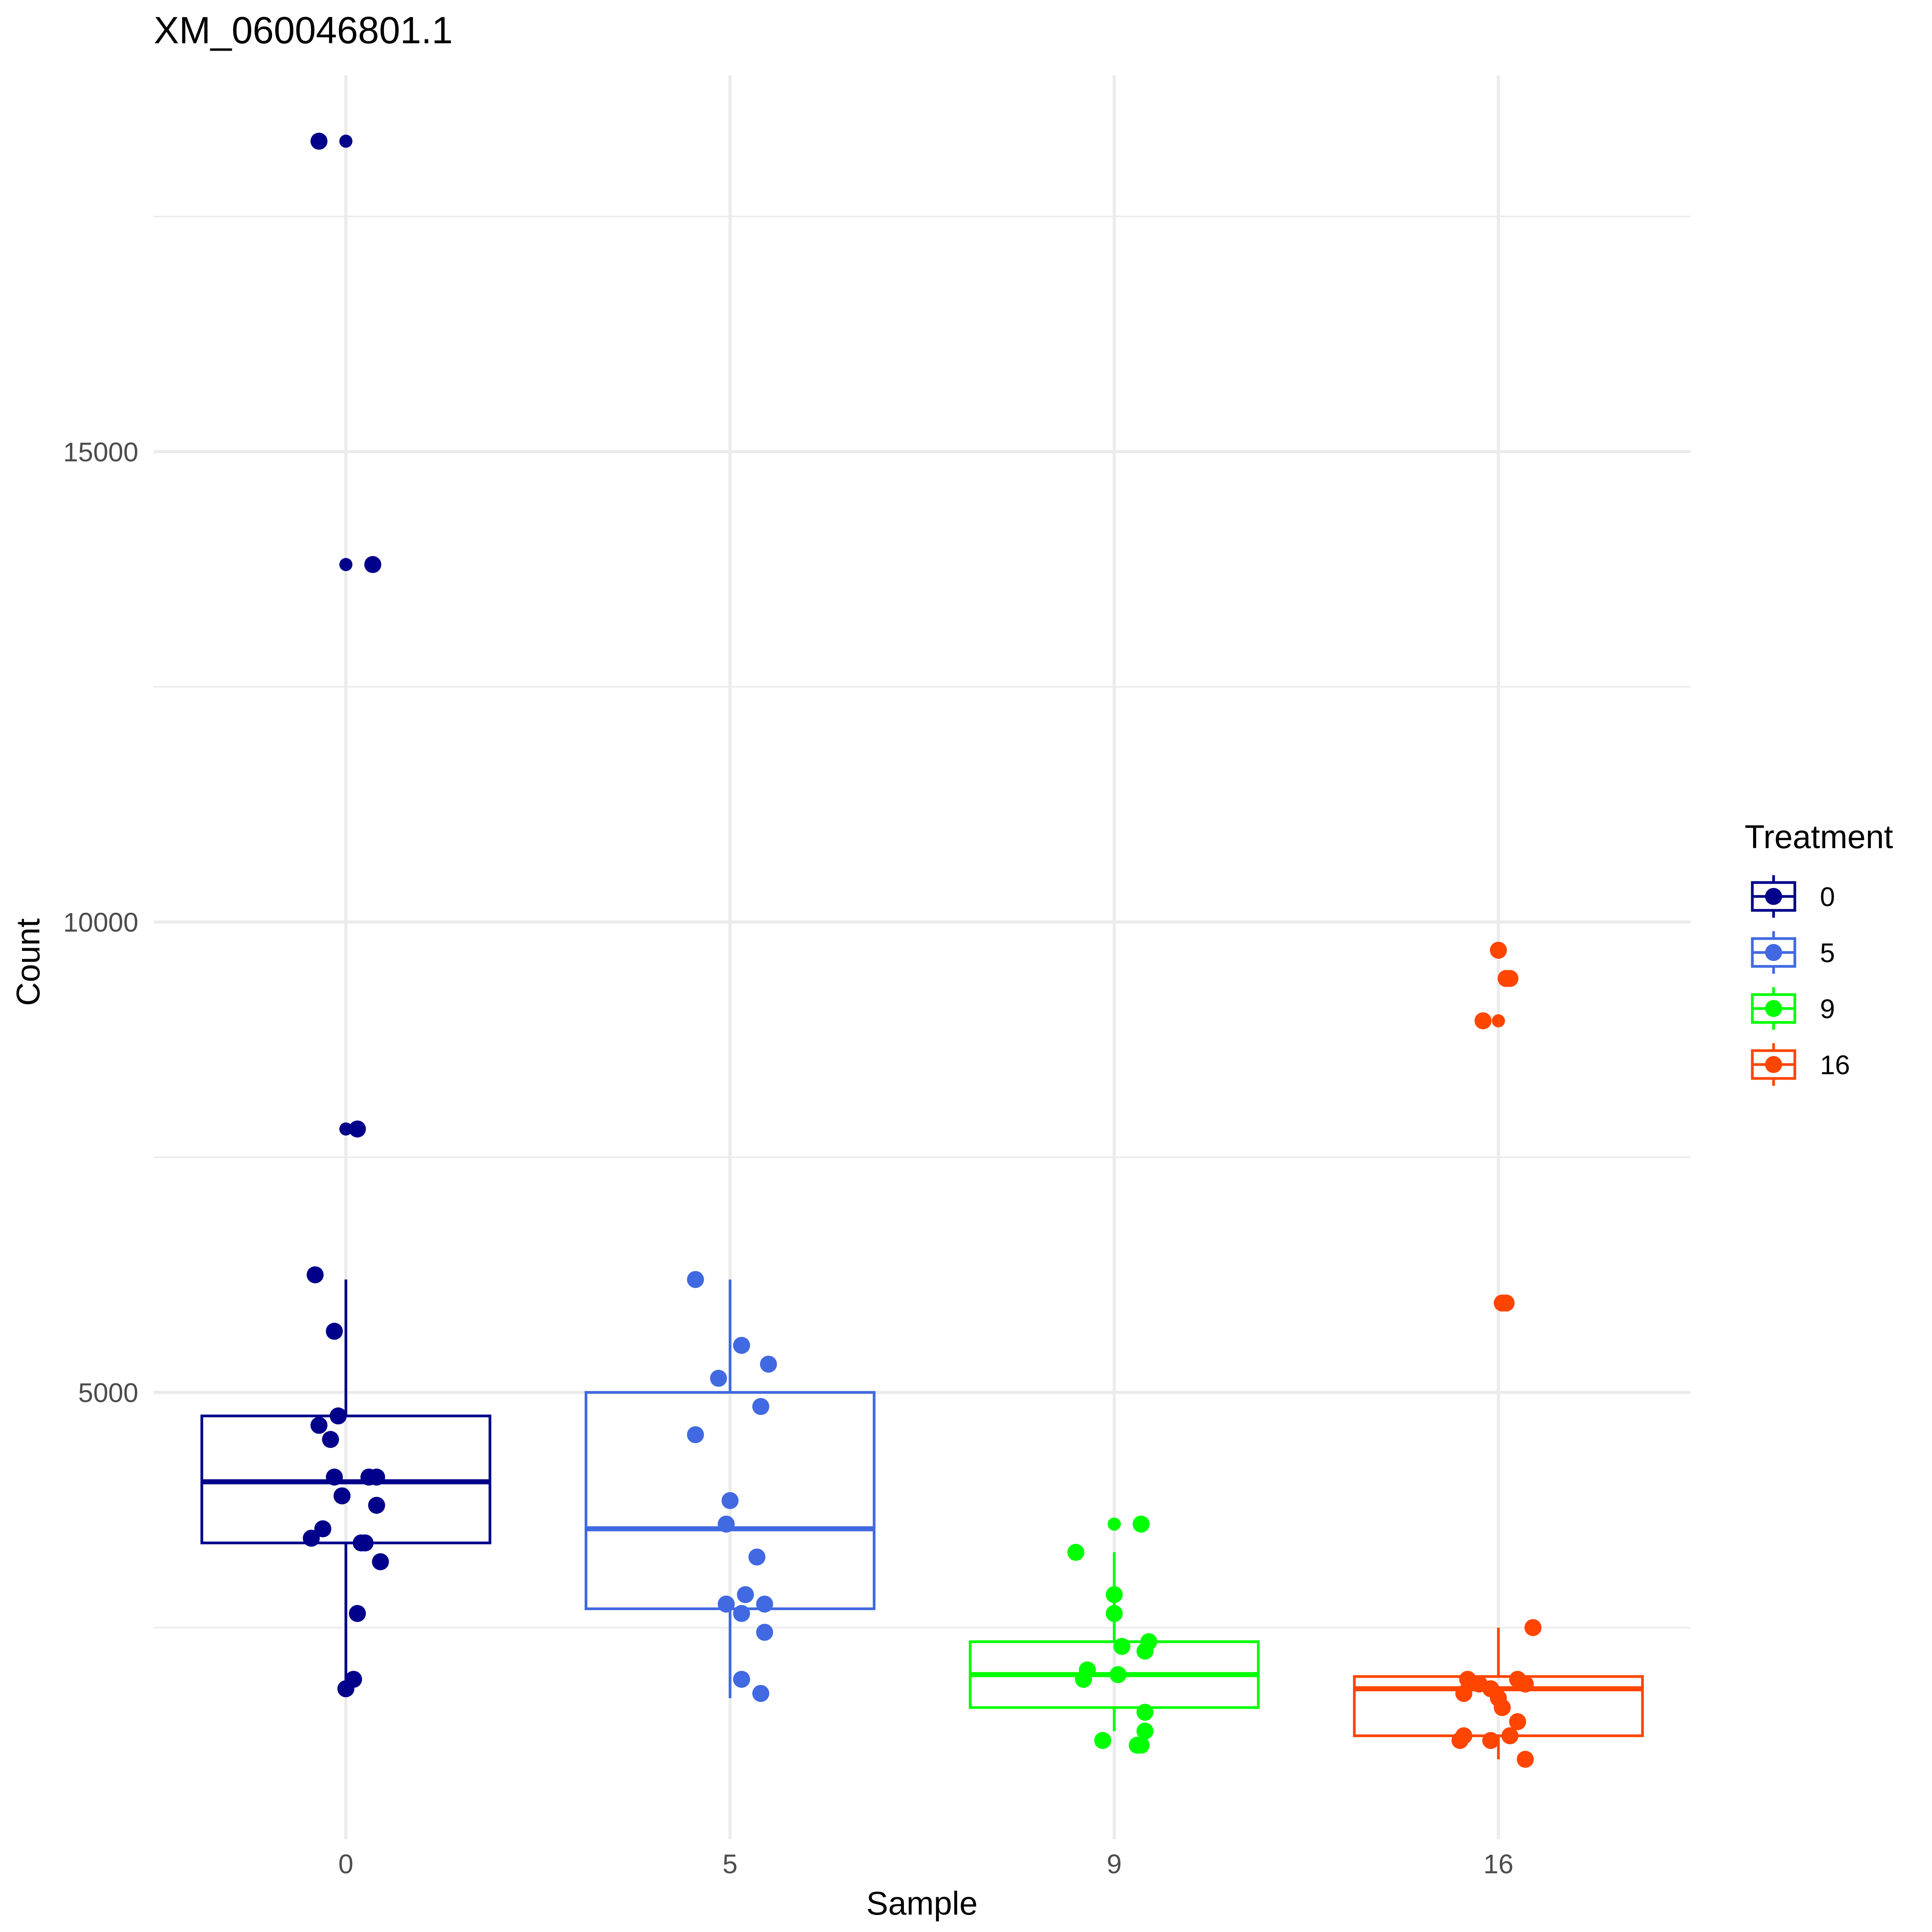 Image resolution: width=1932 pixels, height=1932 pixels. What do you see at coordinates (1793, 1008) in the screenshot?
I see `legend-key: 9` at bounding box center [1793, 1008].